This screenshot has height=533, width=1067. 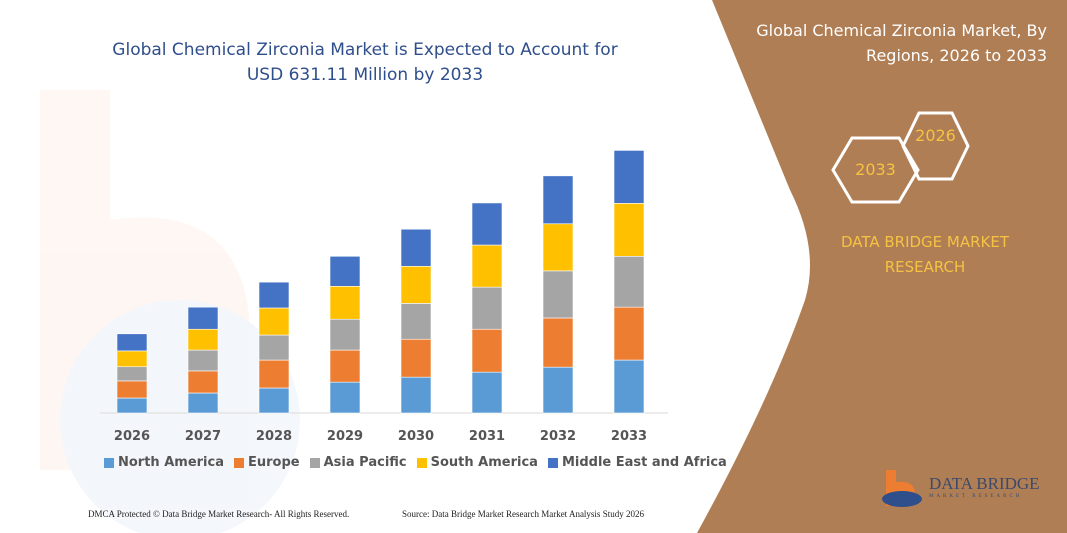 I want to click on bar-segment-2029-south-america, so click(x=345, y=302).